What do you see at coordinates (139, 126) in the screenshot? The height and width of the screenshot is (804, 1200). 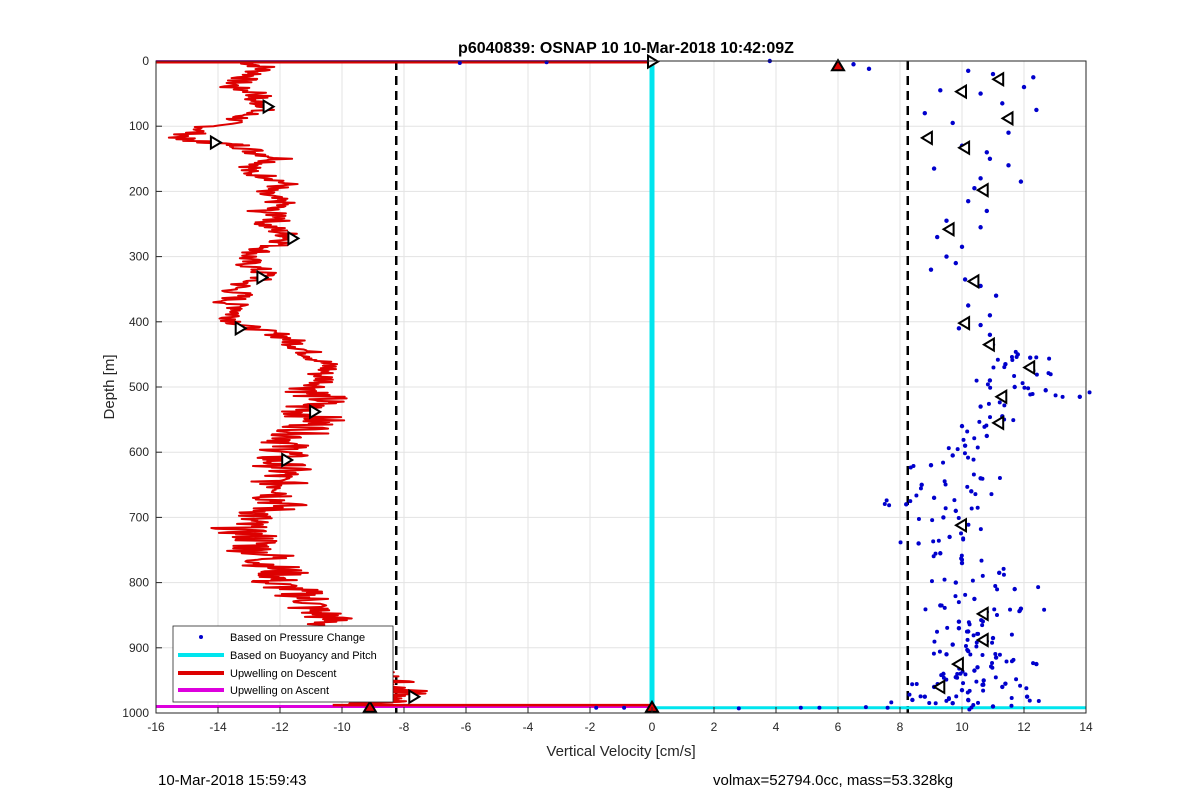 I see `y-tick-label: 100` at bounding box center [139, 126].